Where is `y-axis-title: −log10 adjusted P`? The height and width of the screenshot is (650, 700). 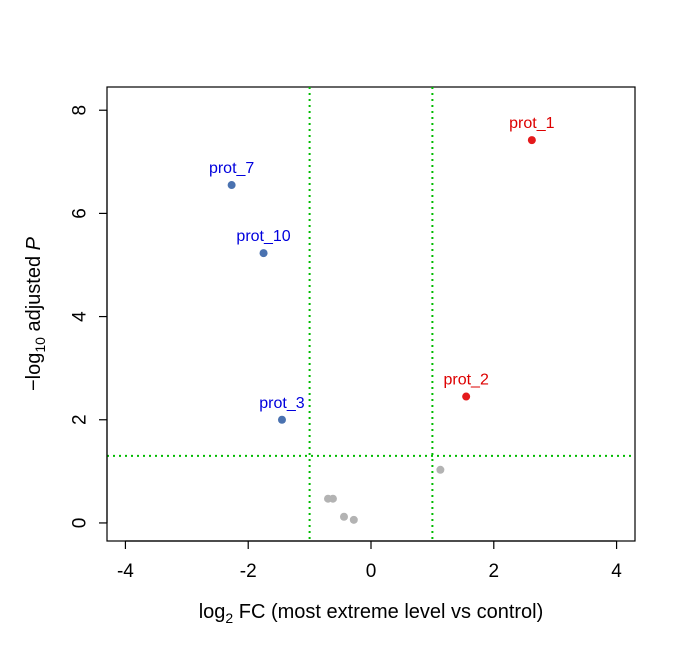
y-axis-title: −log10 adjusted P is located at coordinates (35, 313).